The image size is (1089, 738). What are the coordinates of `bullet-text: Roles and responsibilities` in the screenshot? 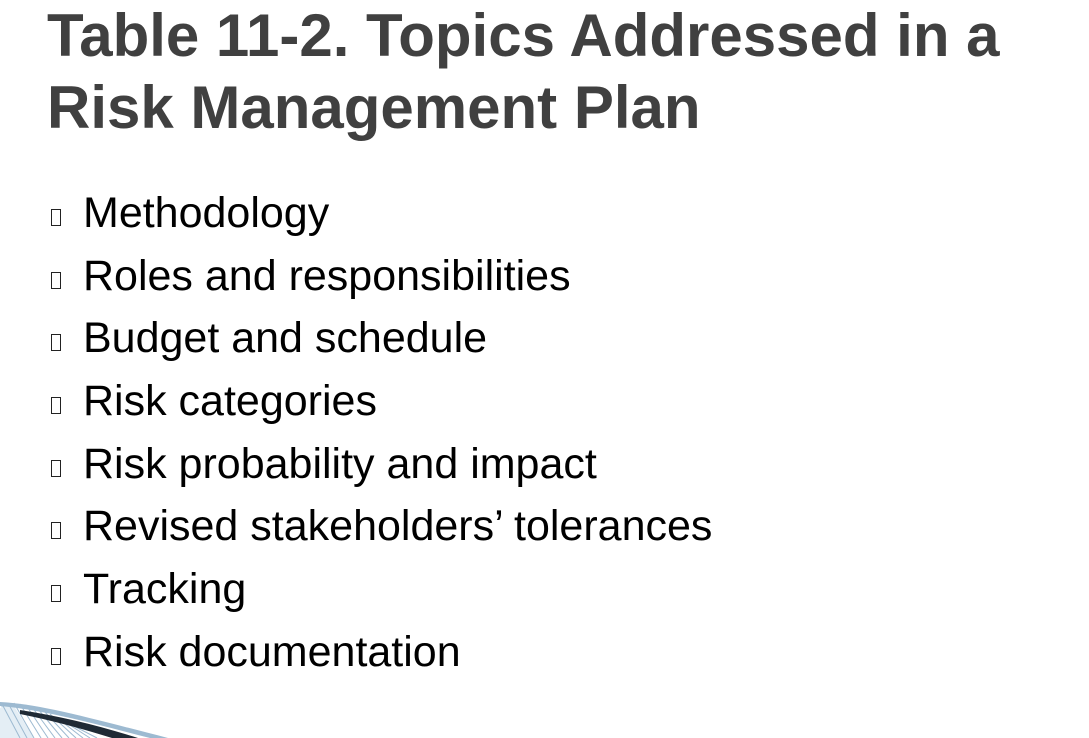 It's located at (327, 275).